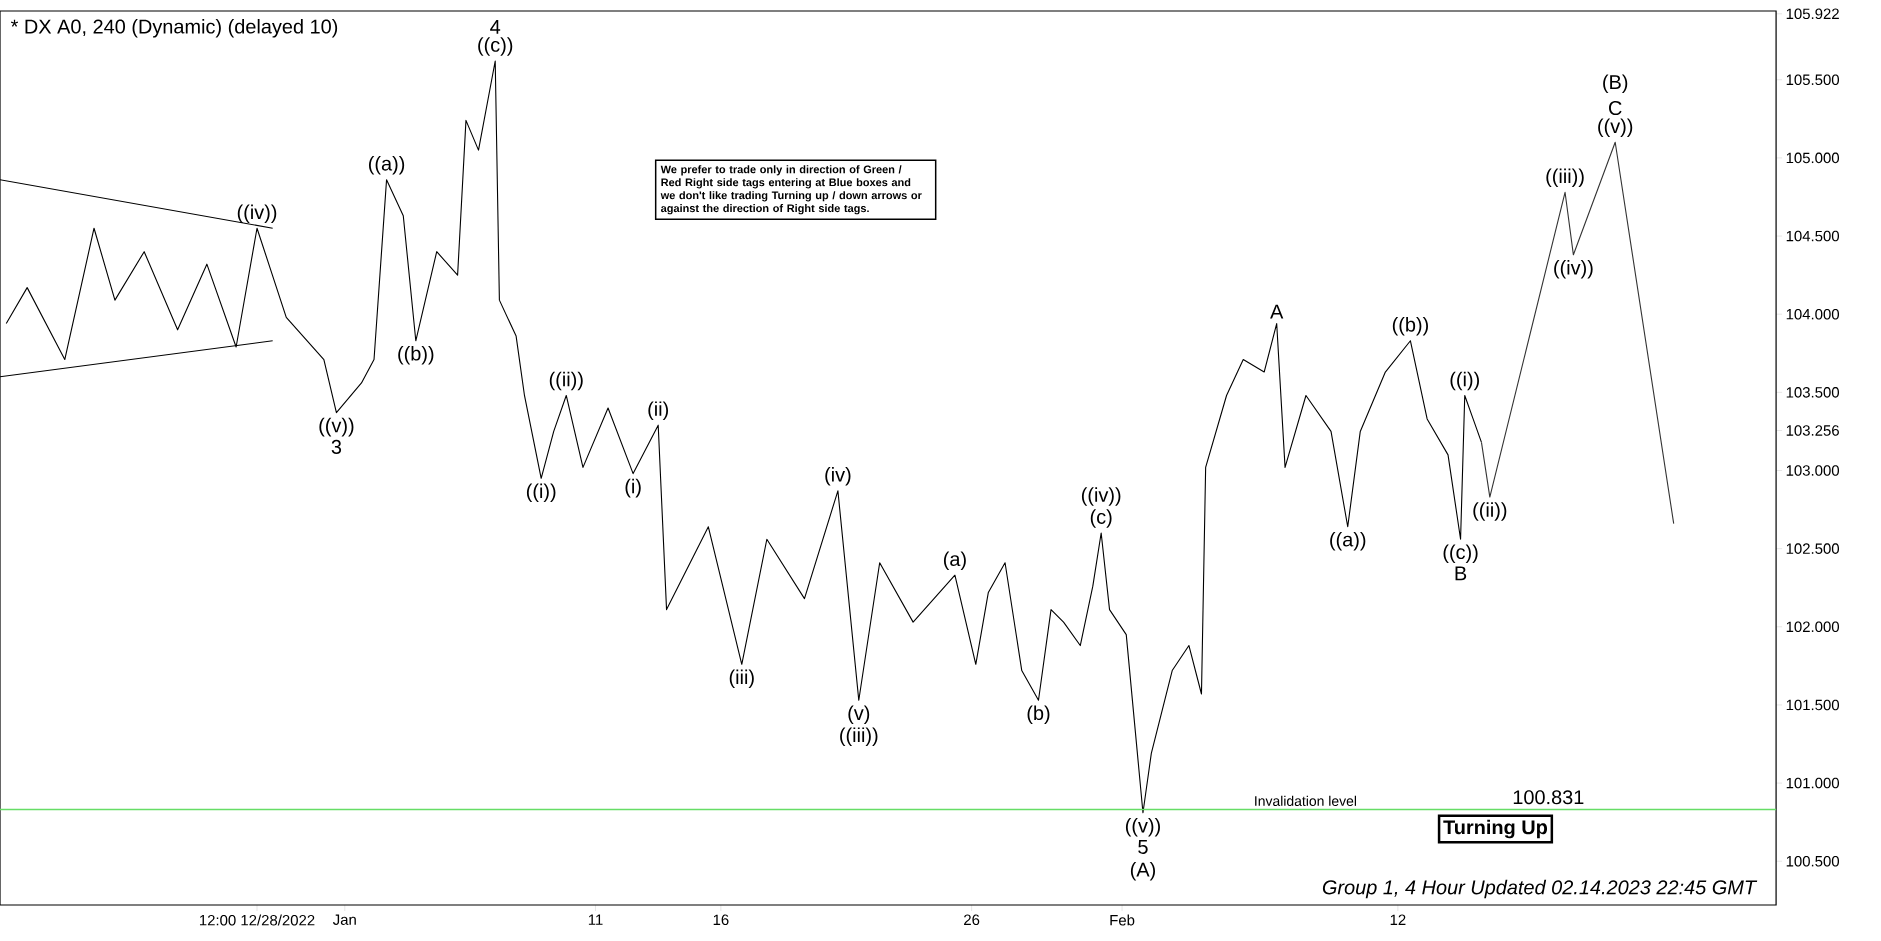  What do you see at coordinates (1101, 518) in the screenshot?
I see `annotation: (c)` at bounding box center [1101, 518].